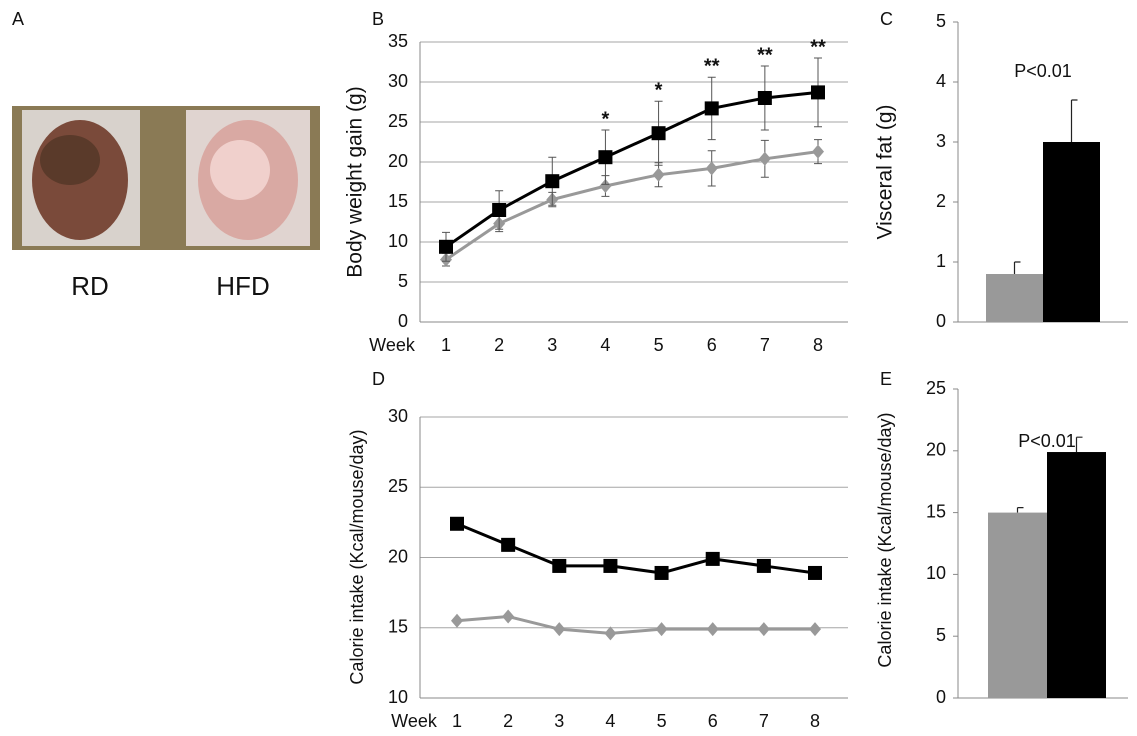  What do you see at coordinates (941, 201) in the screenshot?
I see `y-tick-label: 2` at bounding box center [941, 201].